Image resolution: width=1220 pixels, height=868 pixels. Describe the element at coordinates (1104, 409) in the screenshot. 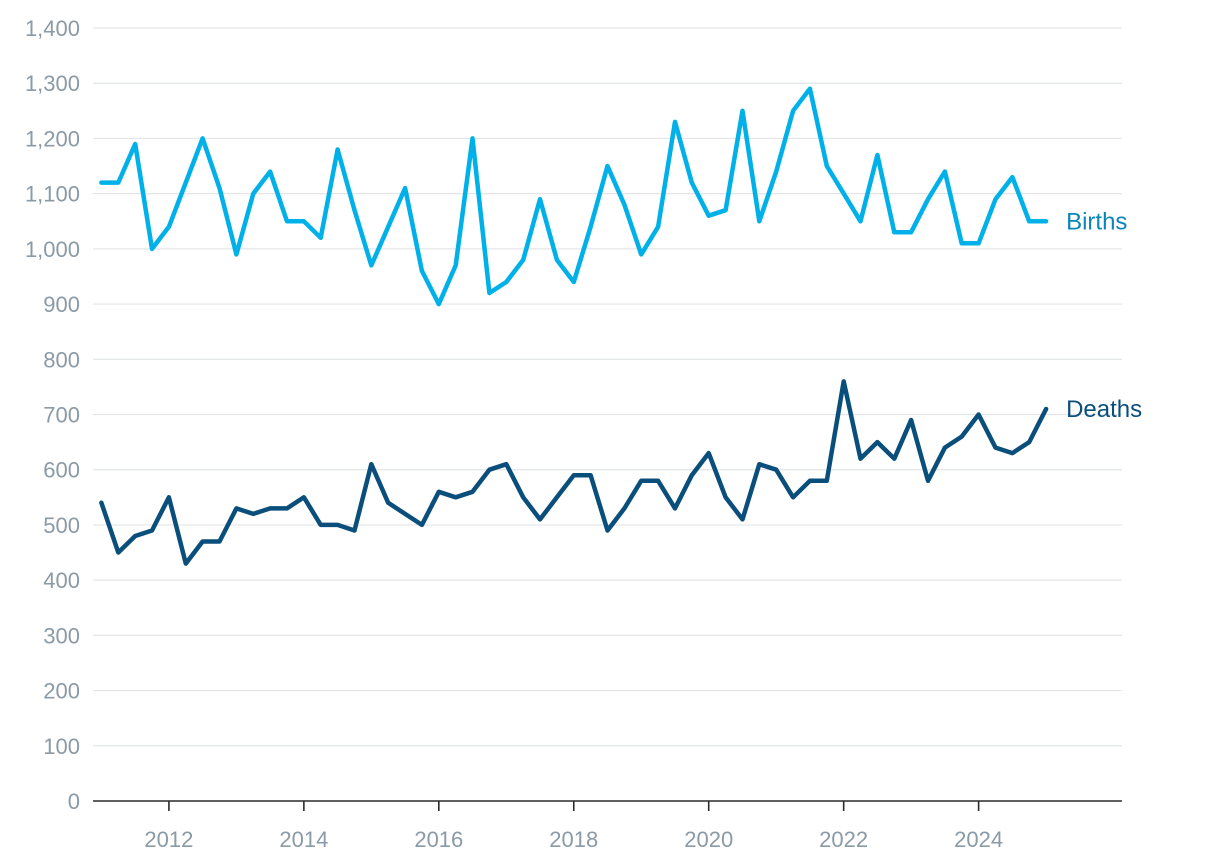

I see `deaths-series-label: Deaths` at that location.